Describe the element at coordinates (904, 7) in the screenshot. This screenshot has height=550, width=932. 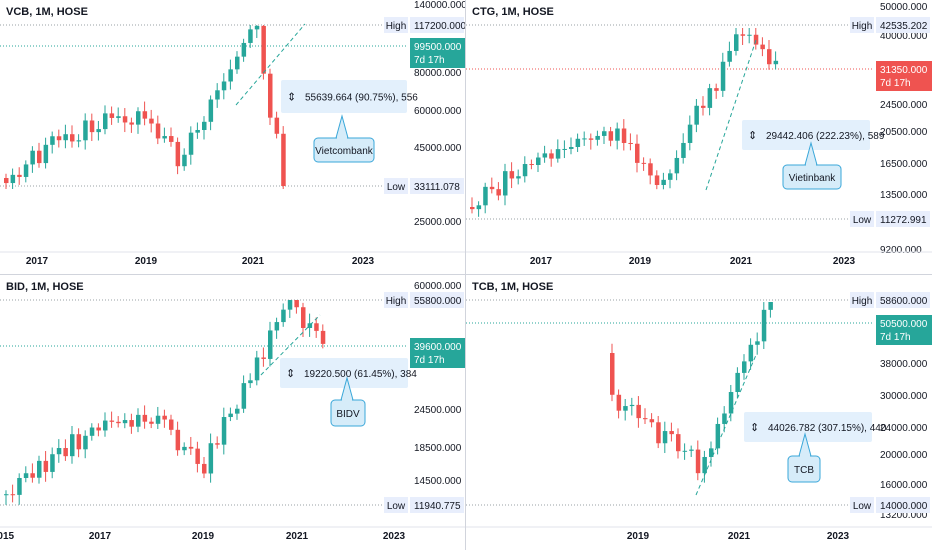
I see `price-tick-label: 50000.000` at that location.